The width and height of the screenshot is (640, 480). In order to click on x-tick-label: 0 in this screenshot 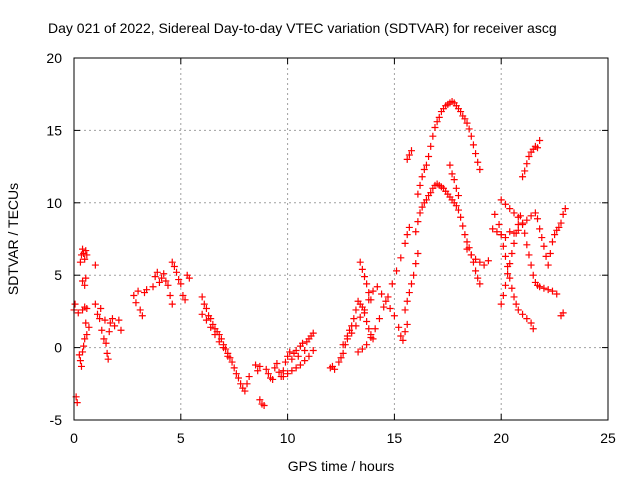, I will do `click(74, 438)`.